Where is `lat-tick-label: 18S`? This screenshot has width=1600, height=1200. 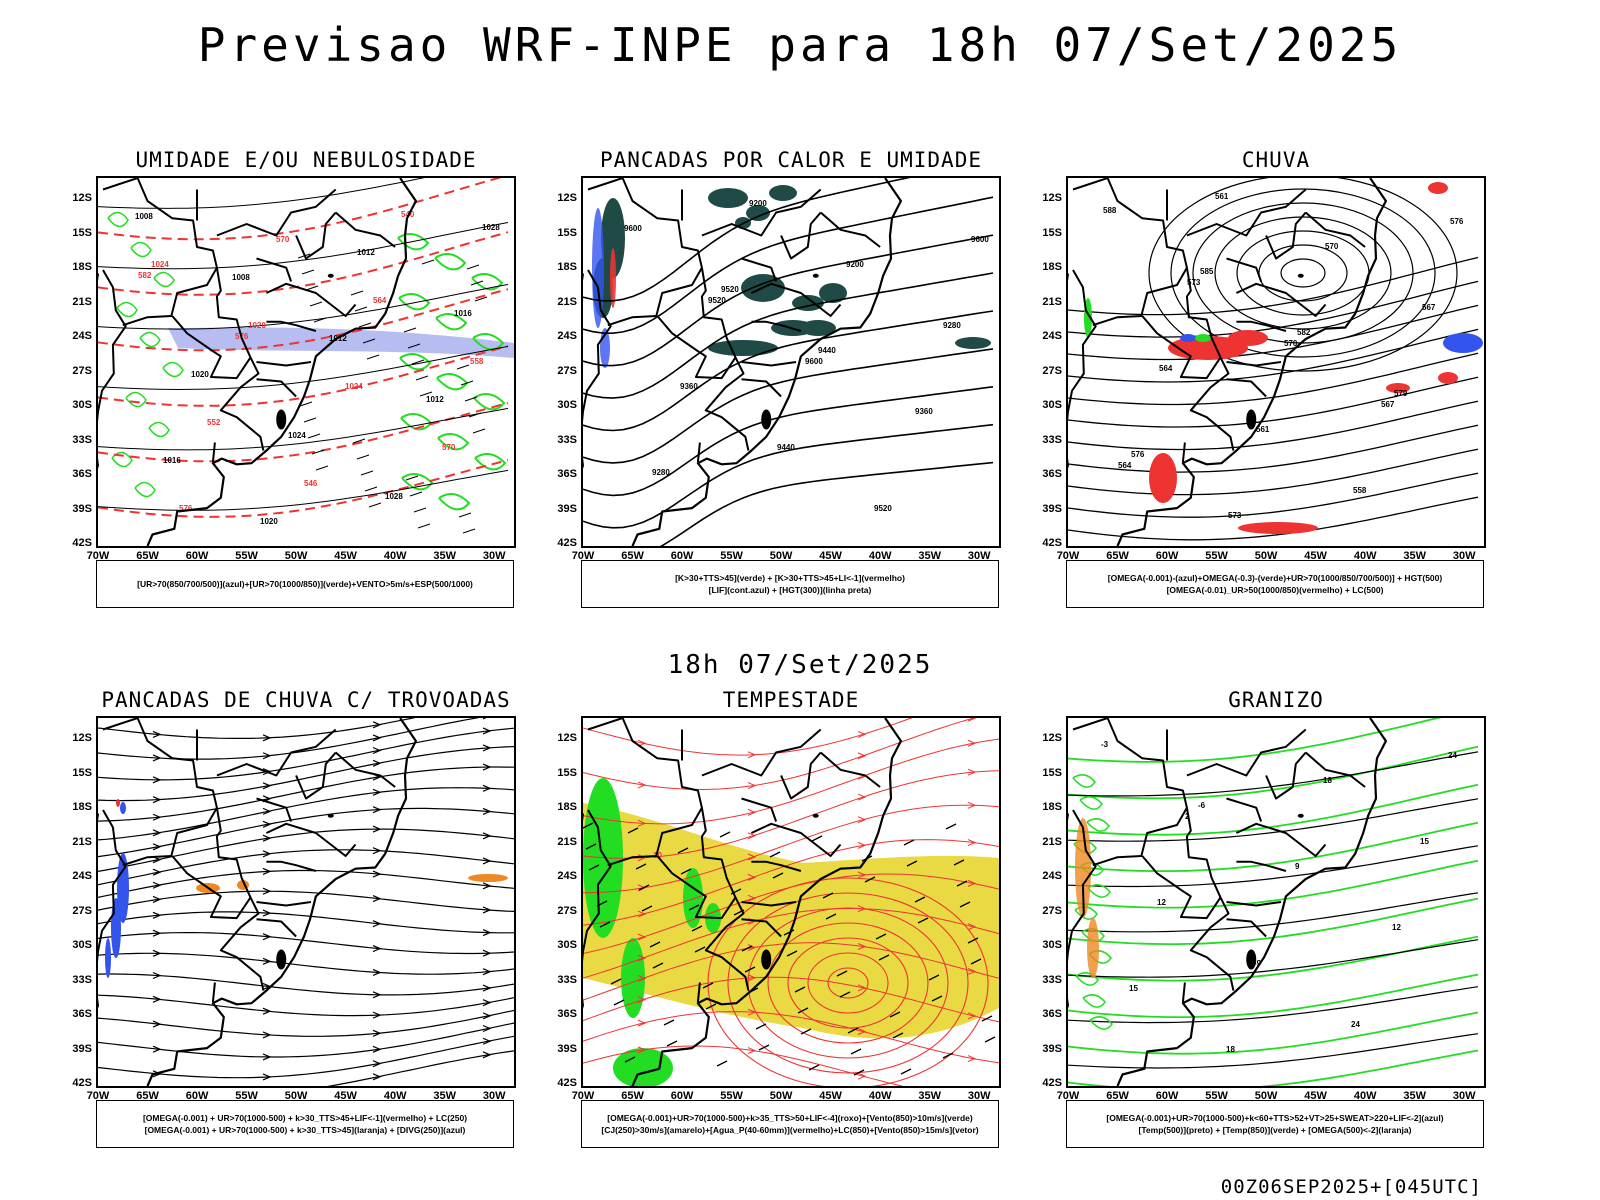 lat-tick-label: 18S is located at coordinates (1052, 267).